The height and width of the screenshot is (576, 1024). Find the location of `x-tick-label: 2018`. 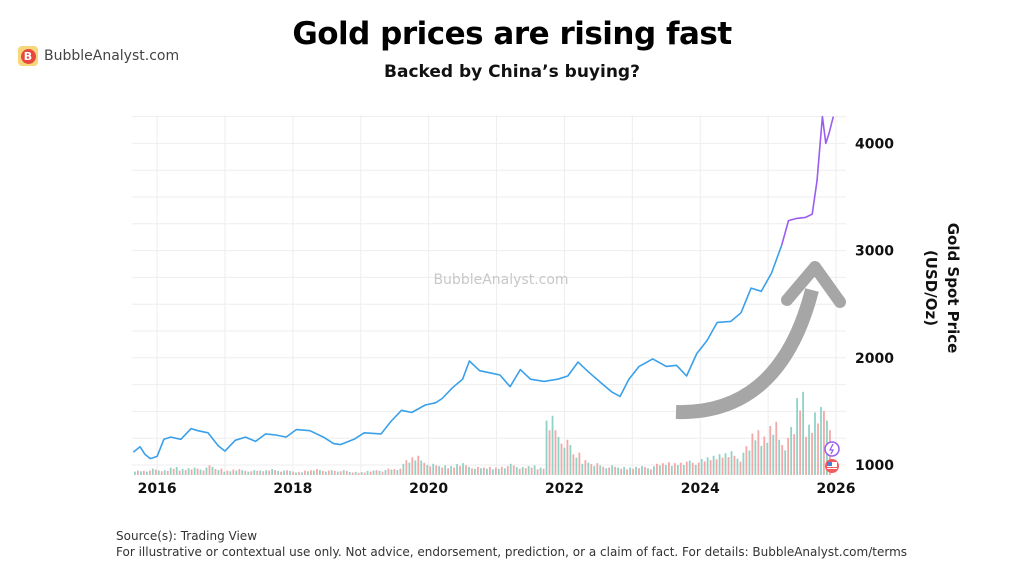

x-tick-label: 2018 is located at coordinates (292, 489).